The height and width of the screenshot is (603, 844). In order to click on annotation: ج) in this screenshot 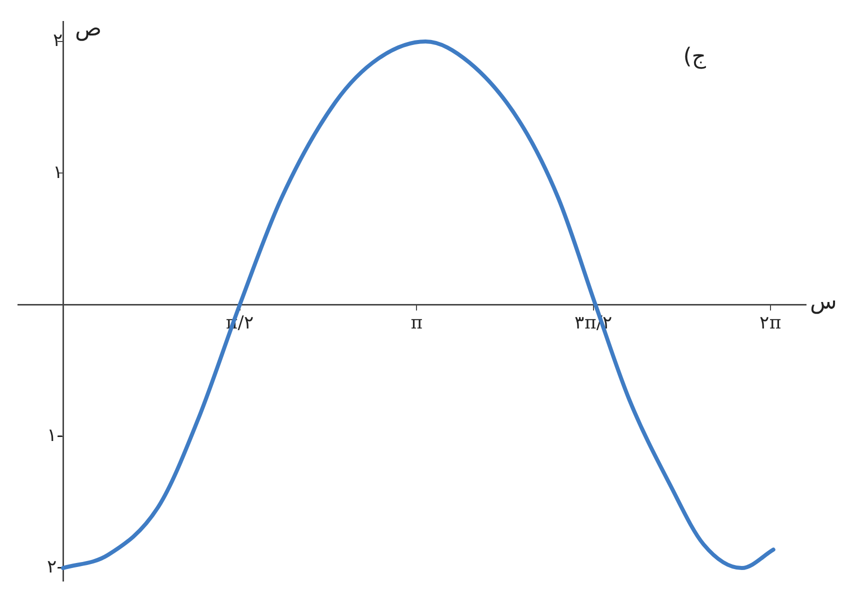, I will do `click(695, 57)`.